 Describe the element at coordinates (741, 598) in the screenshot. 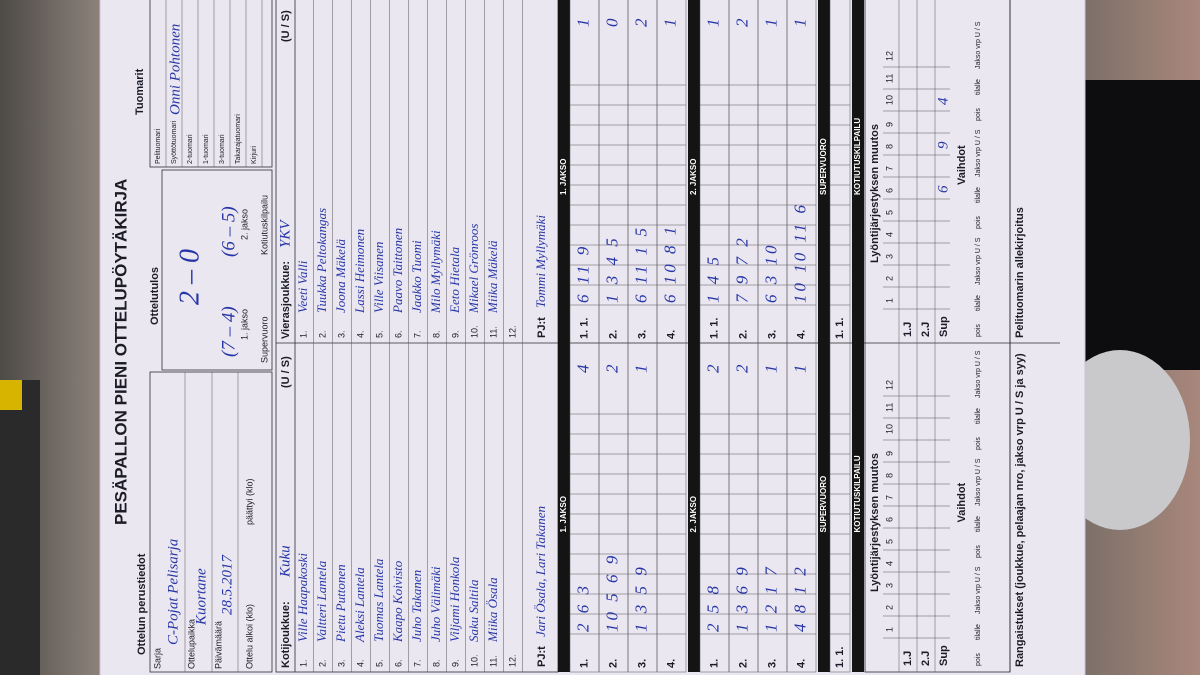

I see `batting-order: 1 3 6 9` at that location.